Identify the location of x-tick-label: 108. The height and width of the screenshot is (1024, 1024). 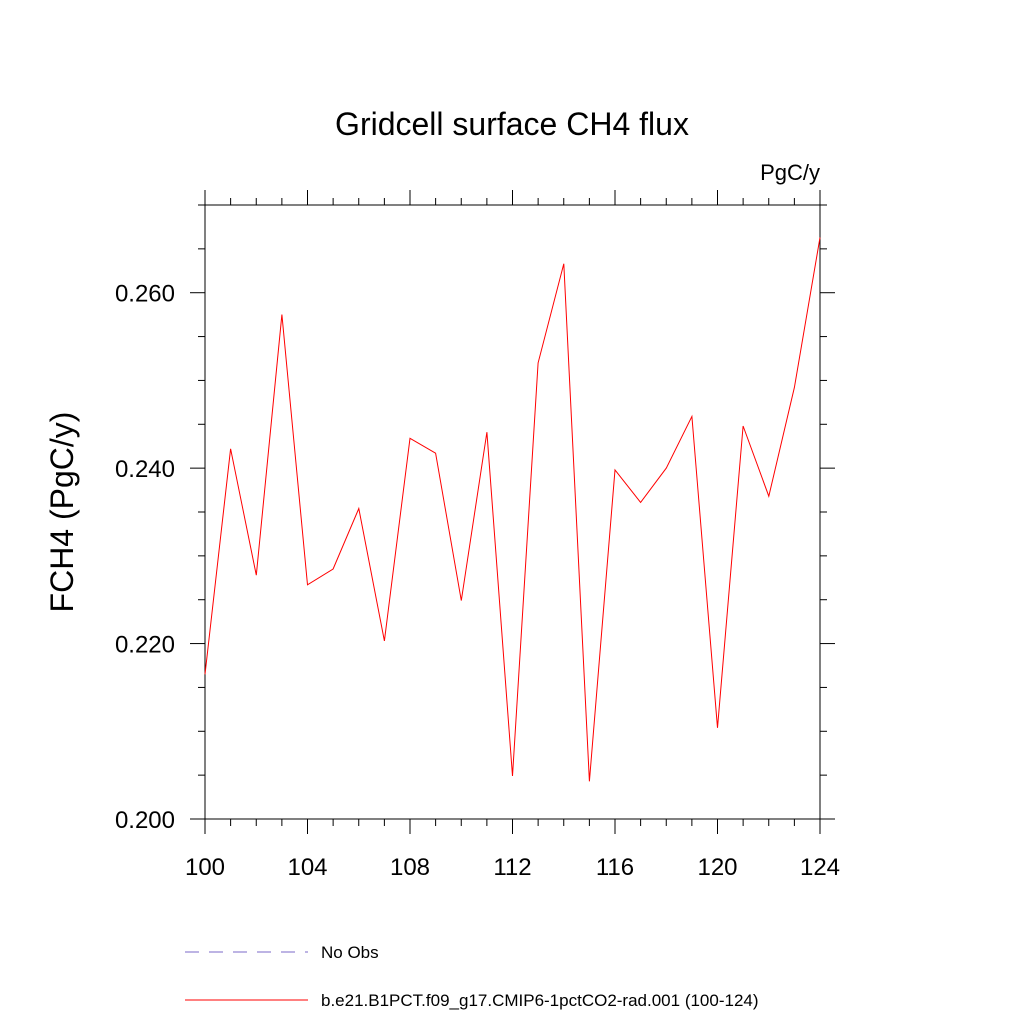
(410, 867).